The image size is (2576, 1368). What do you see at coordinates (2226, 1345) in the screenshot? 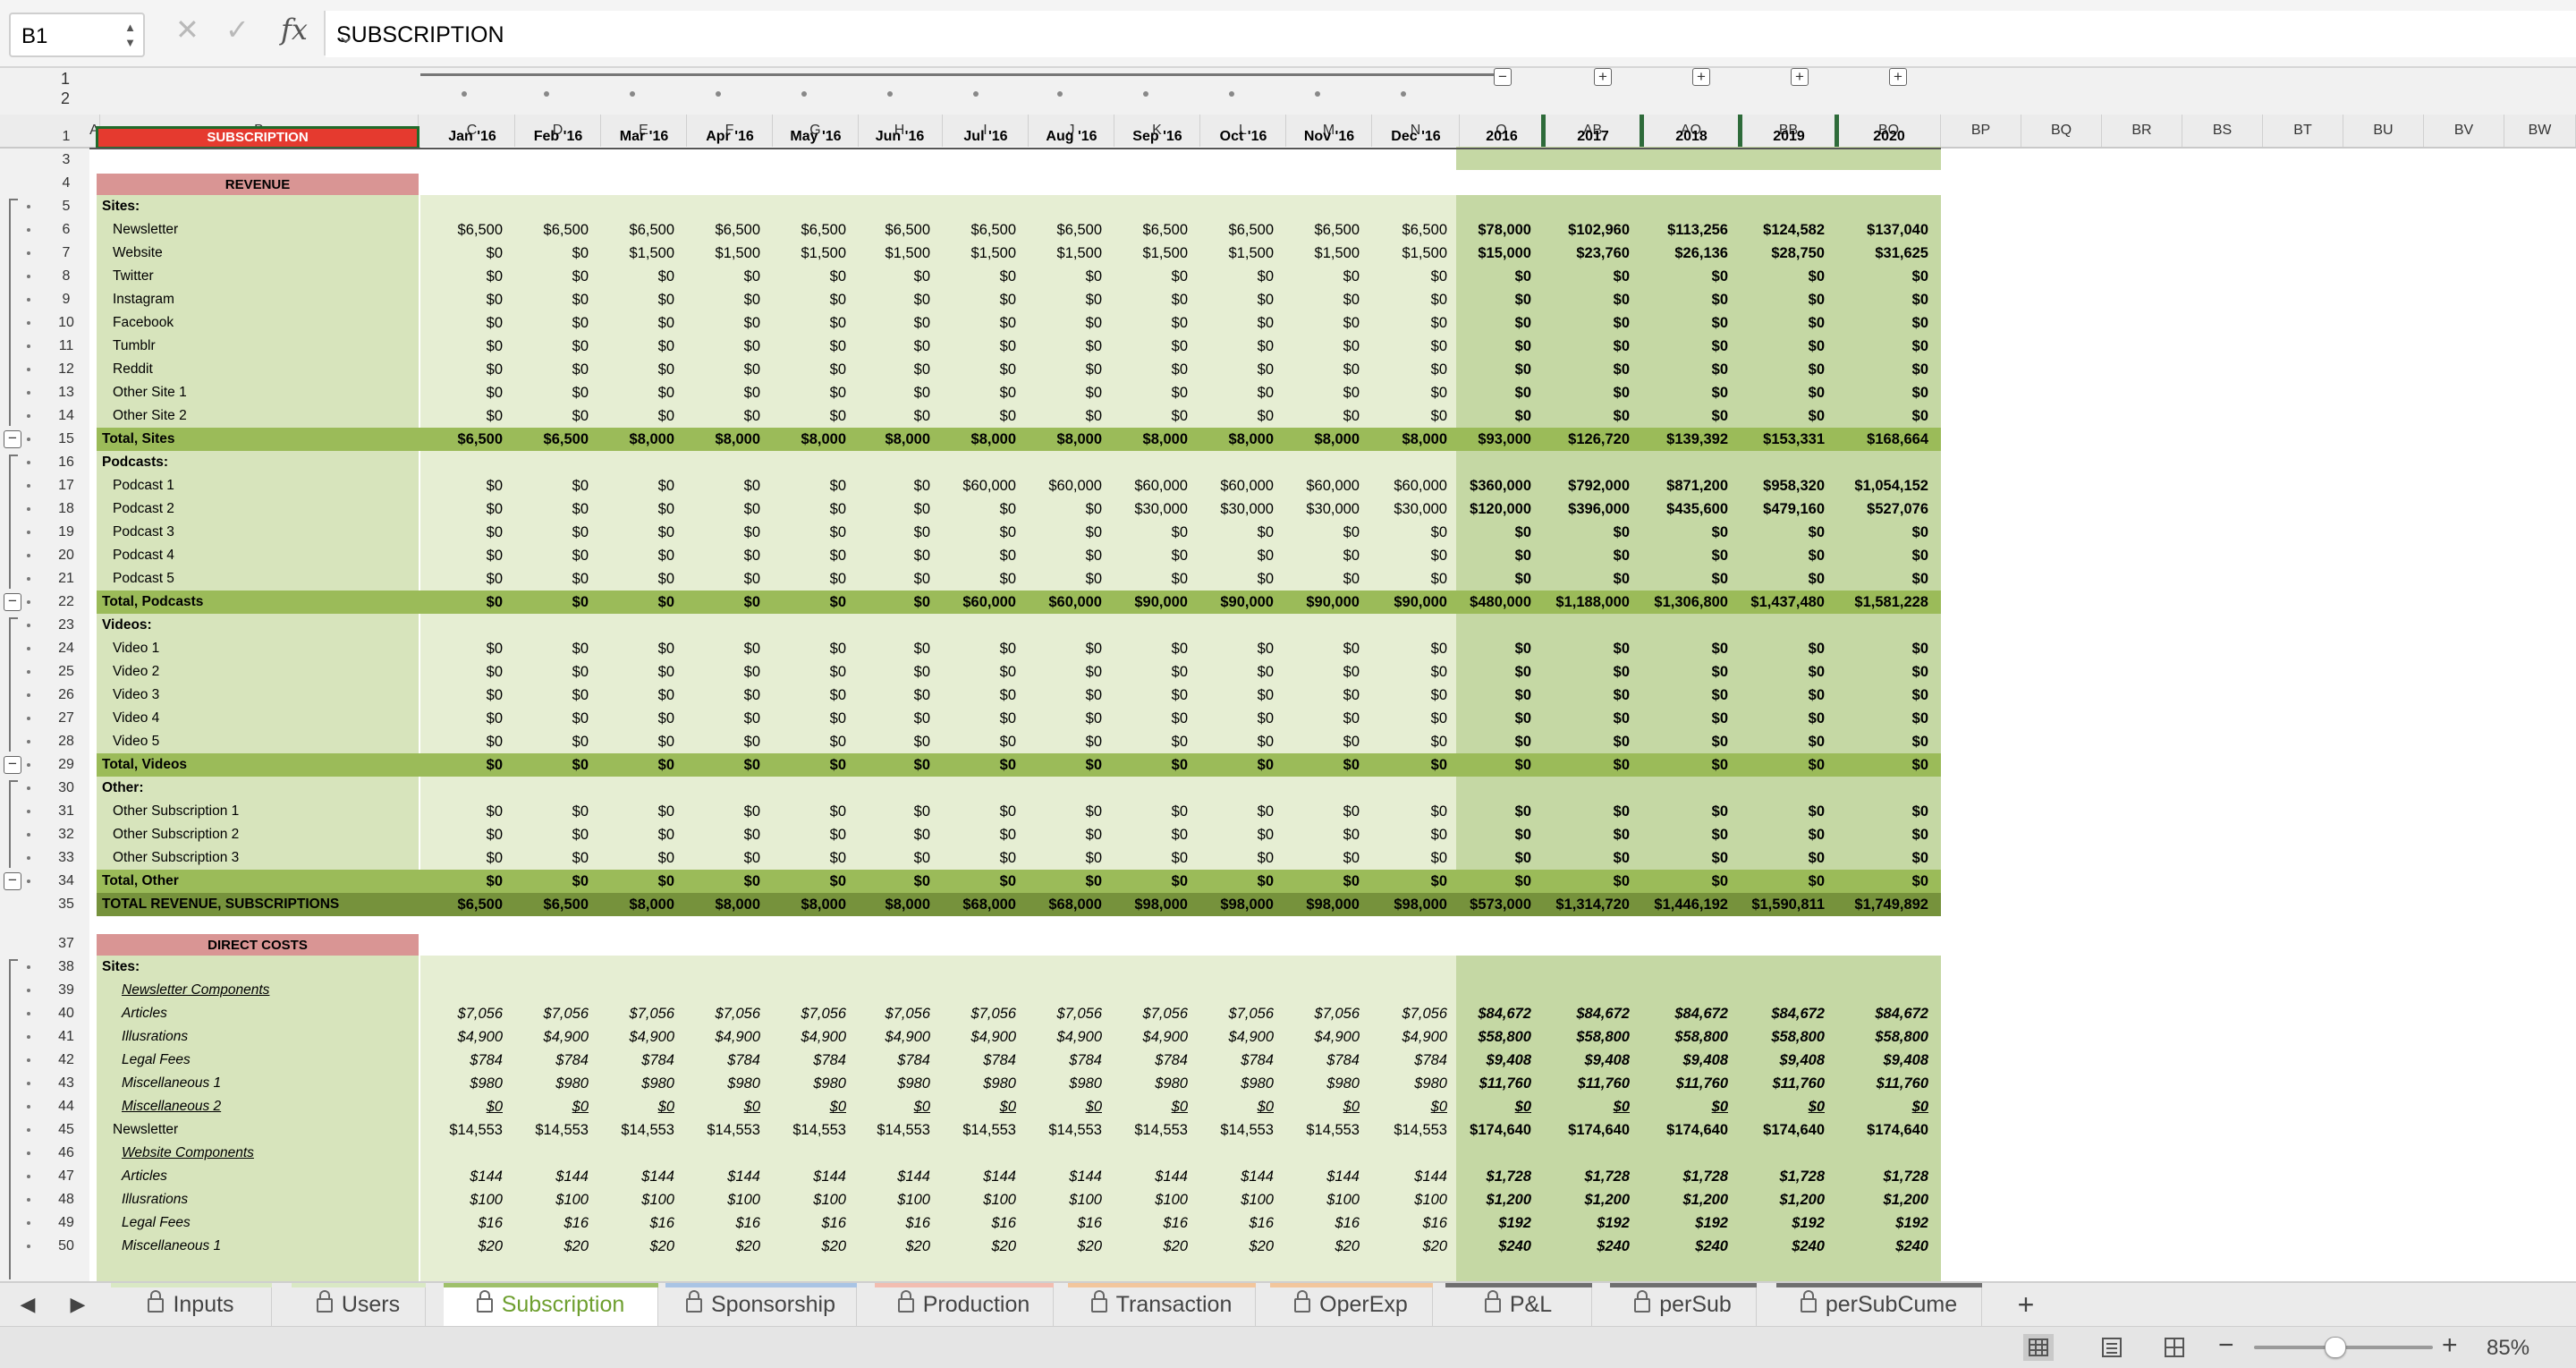
I see `zoom-out-button: −` at bounding box center [2226, 1345].